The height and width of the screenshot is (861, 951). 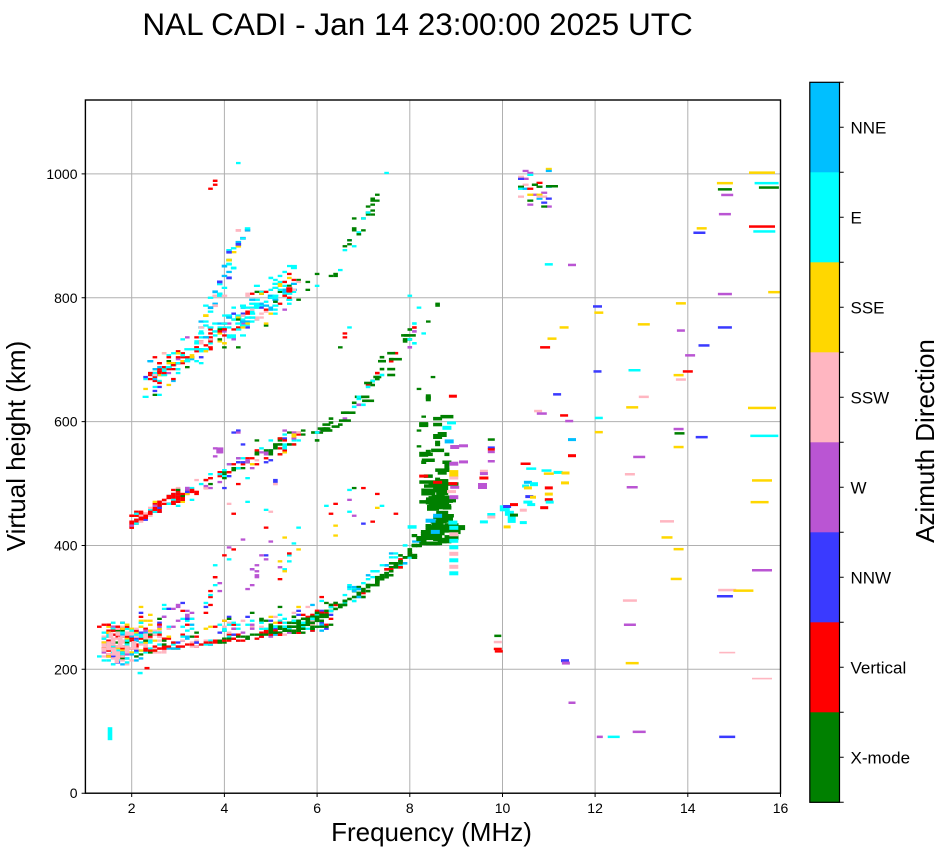 I want to click on svg-text:NAL CADI - Jan 14 23:00:00 202: NAL CADI - Jan 14 23:00:00 2025 UTC, so click(x=417, y=24).